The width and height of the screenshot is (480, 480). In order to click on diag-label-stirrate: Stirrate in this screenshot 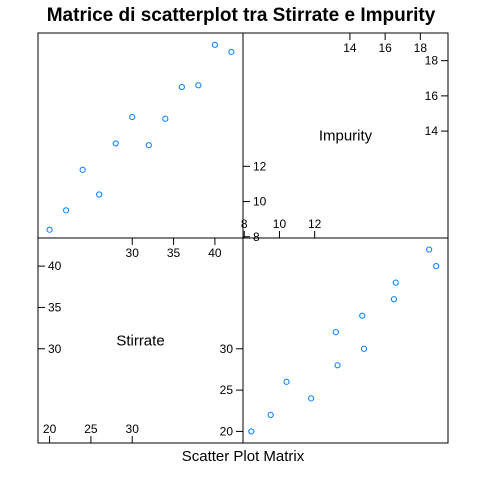, I will do `click(140, 341)`.